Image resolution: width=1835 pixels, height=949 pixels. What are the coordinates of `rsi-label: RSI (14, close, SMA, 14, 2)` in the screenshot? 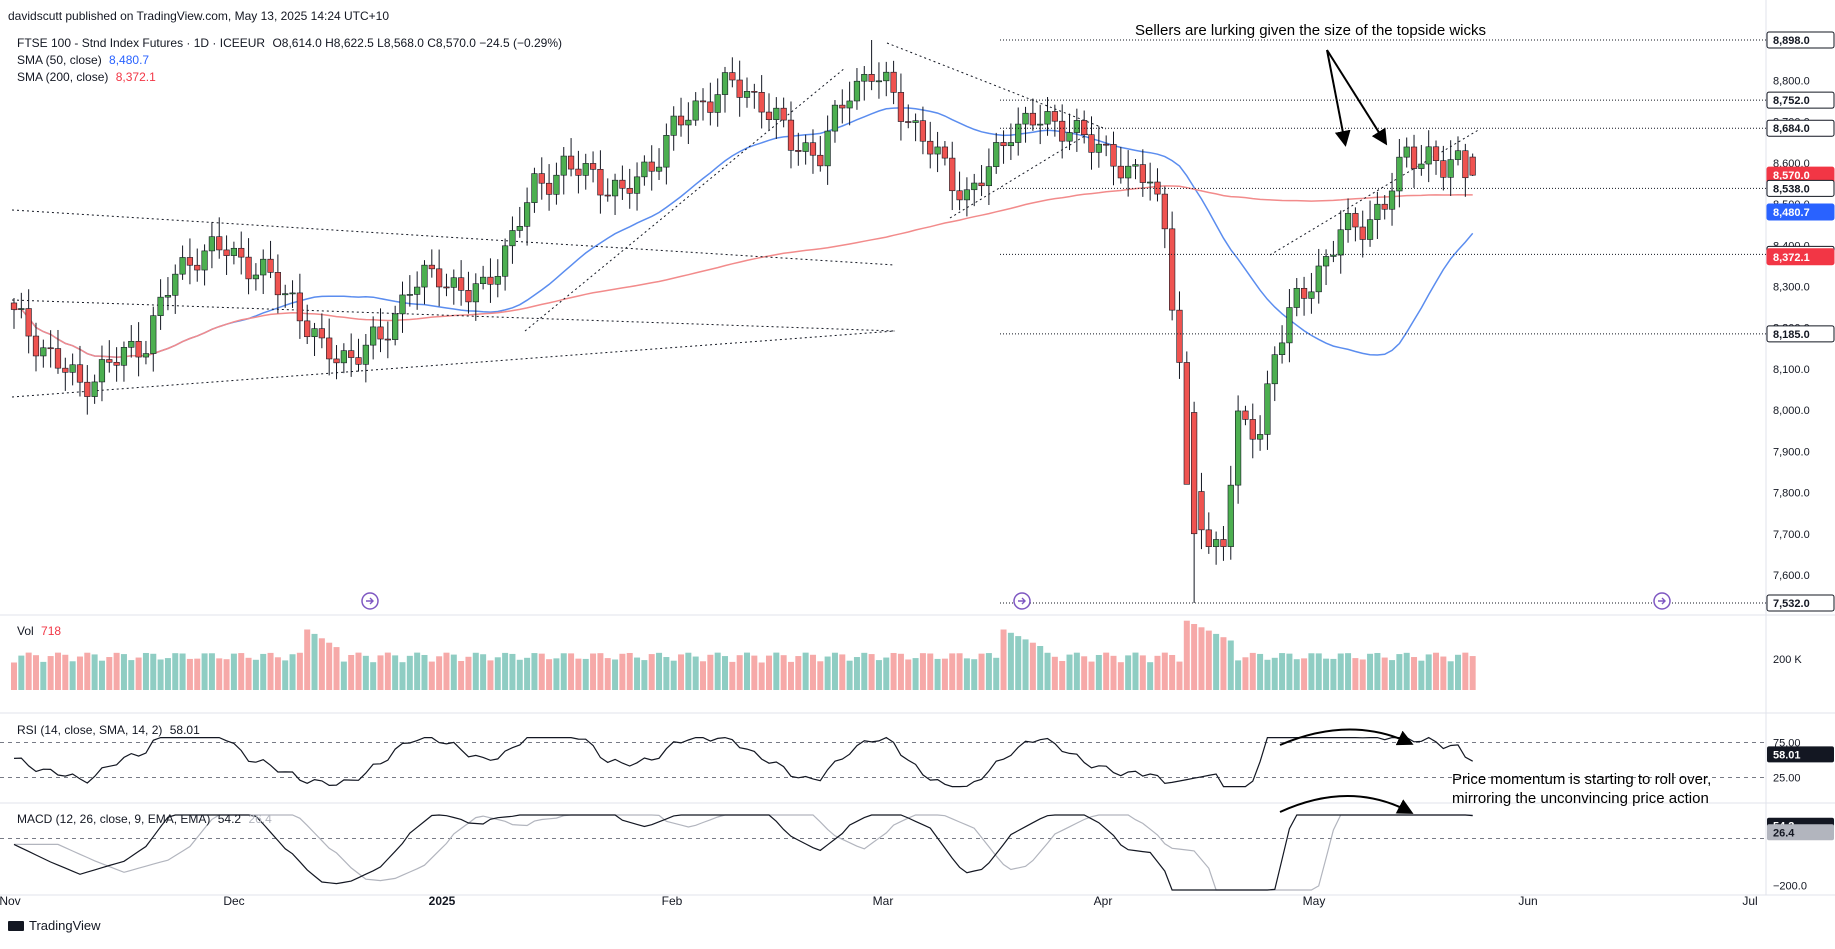 It's located at (90, 730).